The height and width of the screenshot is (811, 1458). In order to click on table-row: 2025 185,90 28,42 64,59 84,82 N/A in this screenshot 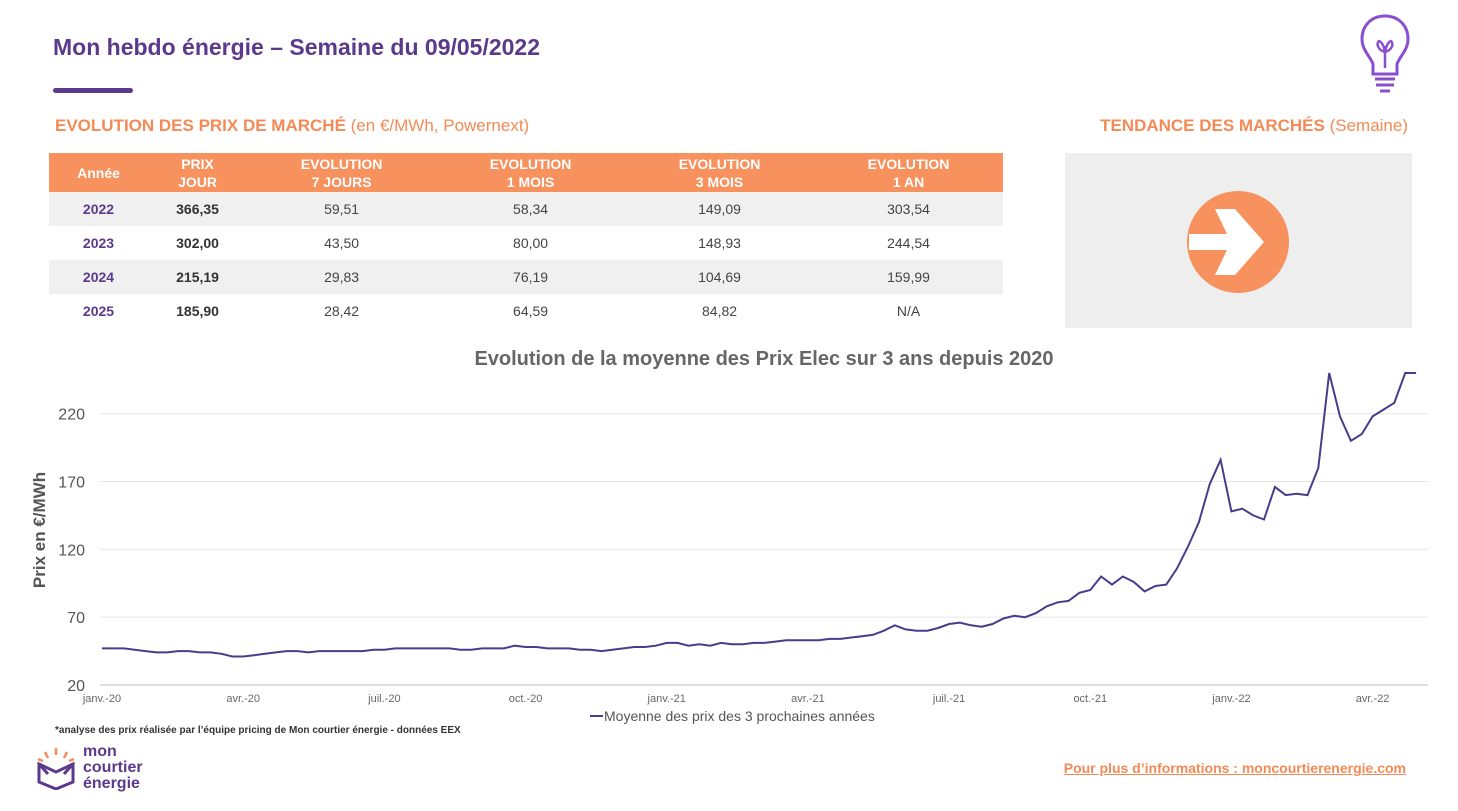, I will do `click(526, 311)`.